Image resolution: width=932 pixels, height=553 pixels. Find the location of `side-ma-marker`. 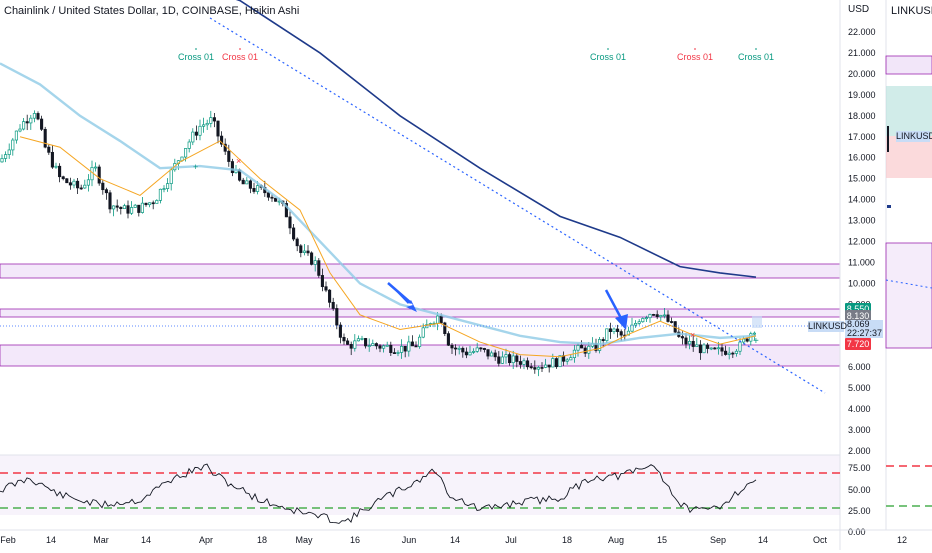

side-ma-marker is located at coordinates (889, 206).